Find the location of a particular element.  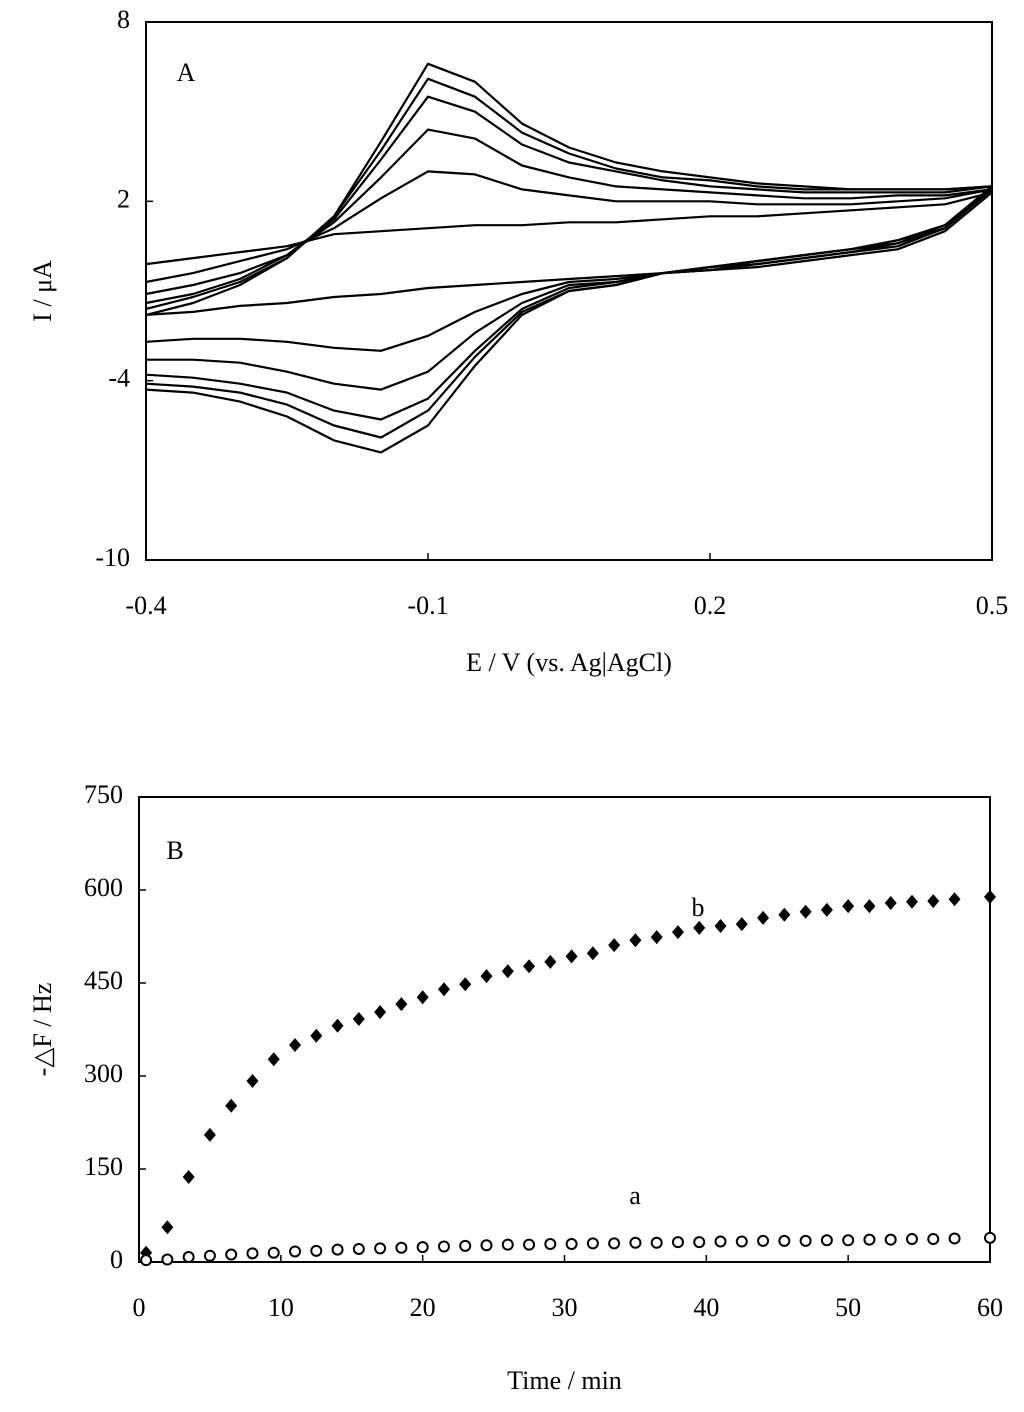

y-tick-label: 150 is located at coordinates (103, 1166).